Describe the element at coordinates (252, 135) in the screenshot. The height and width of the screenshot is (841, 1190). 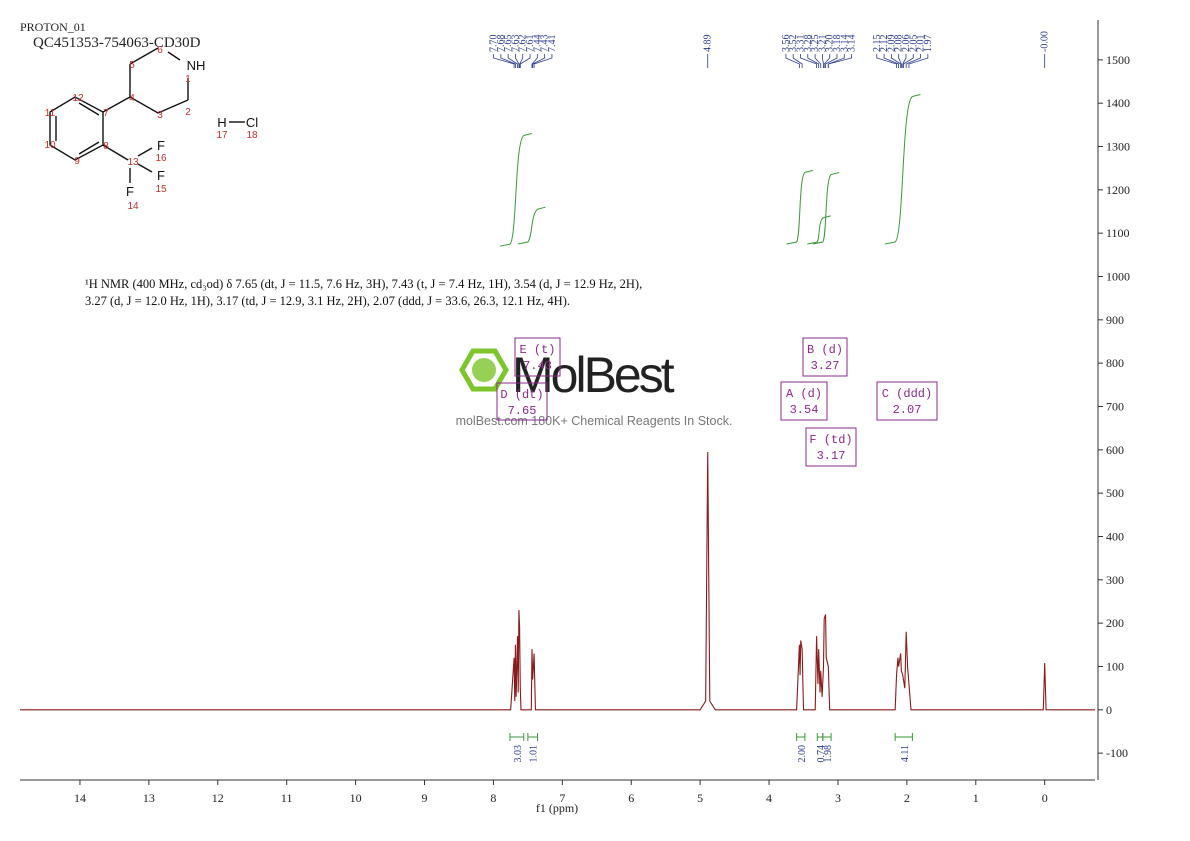
I see `atom-number: 18` at that location.